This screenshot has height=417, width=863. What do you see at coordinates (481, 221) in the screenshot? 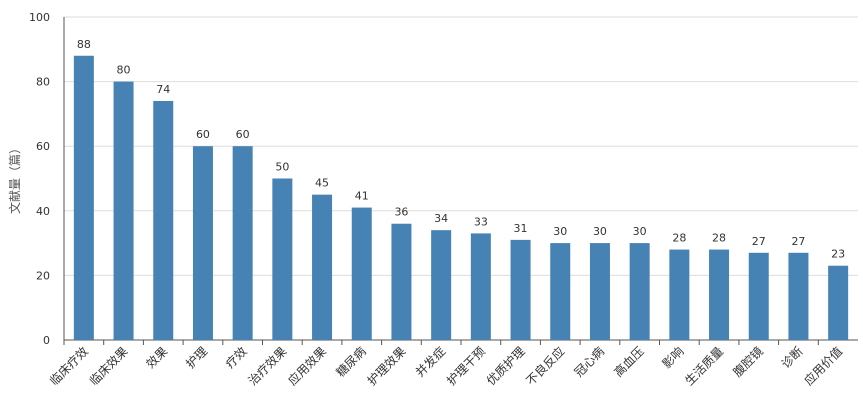
I see `data-label: 33` at bounding box center [481, 221].